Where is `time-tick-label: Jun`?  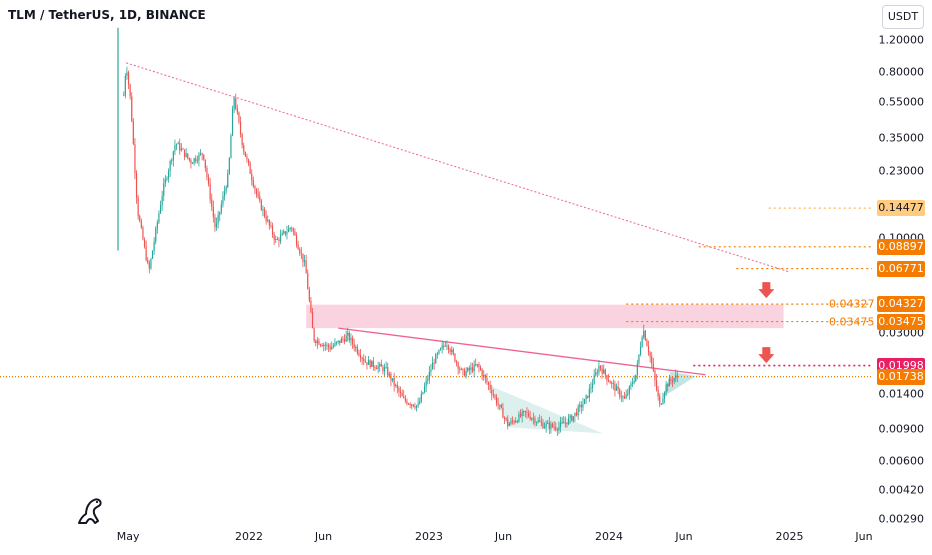 time-tick-label: Jun is located at coordinates (864, 536).